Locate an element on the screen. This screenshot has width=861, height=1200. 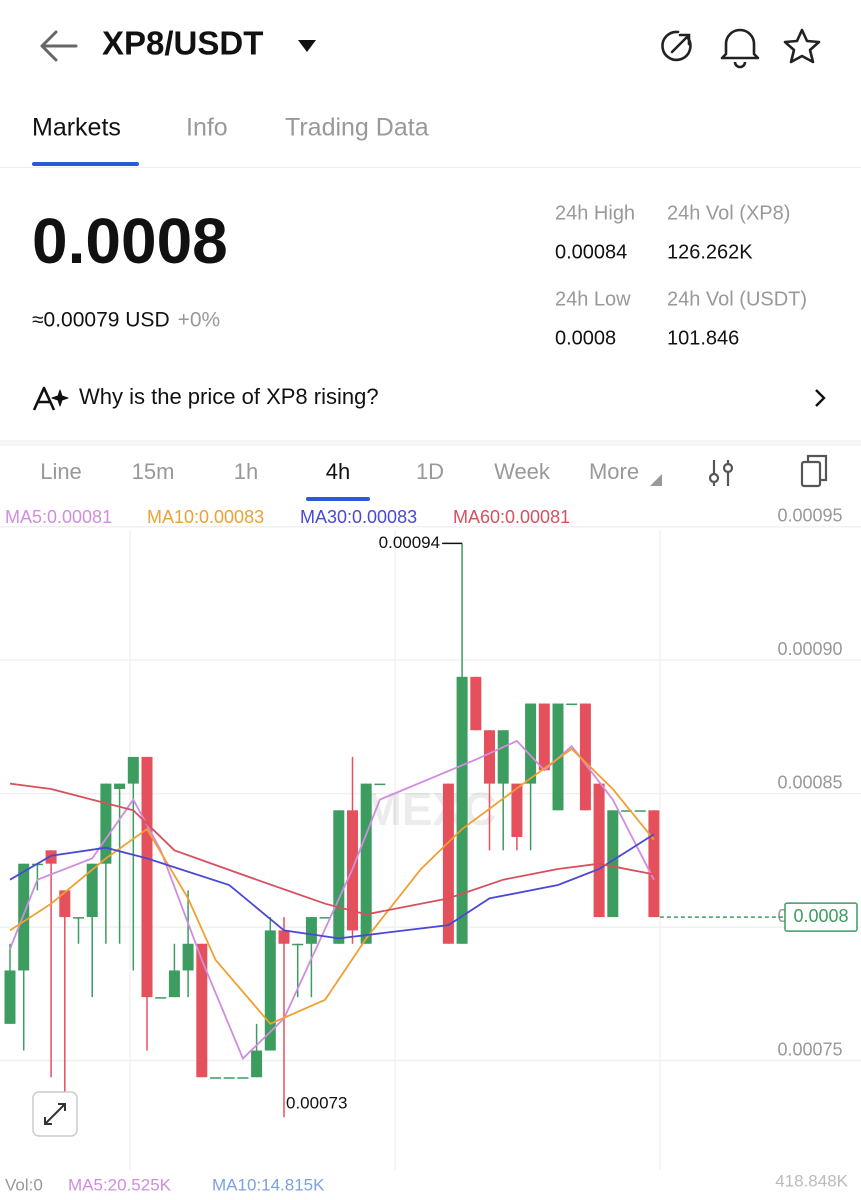
stat-label: 24h Vol (XP8) is located at coordinates (728, 213).